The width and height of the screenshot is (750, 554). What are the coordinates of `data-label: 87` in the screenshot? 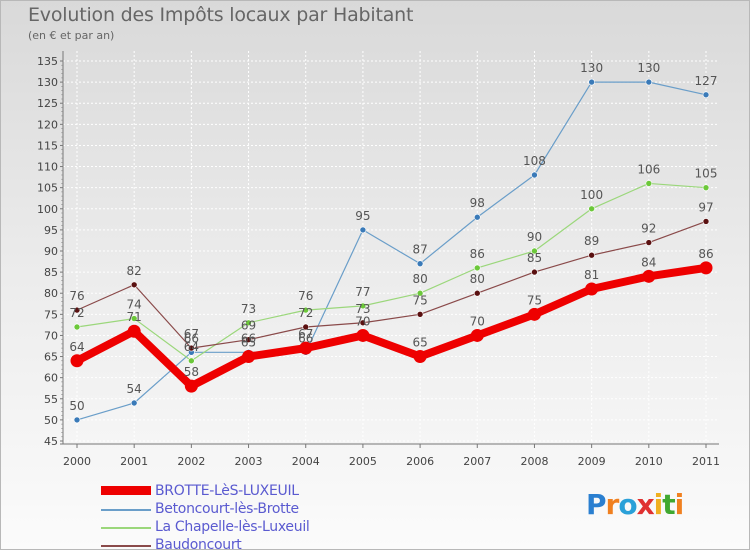 It's located at (419, 250).